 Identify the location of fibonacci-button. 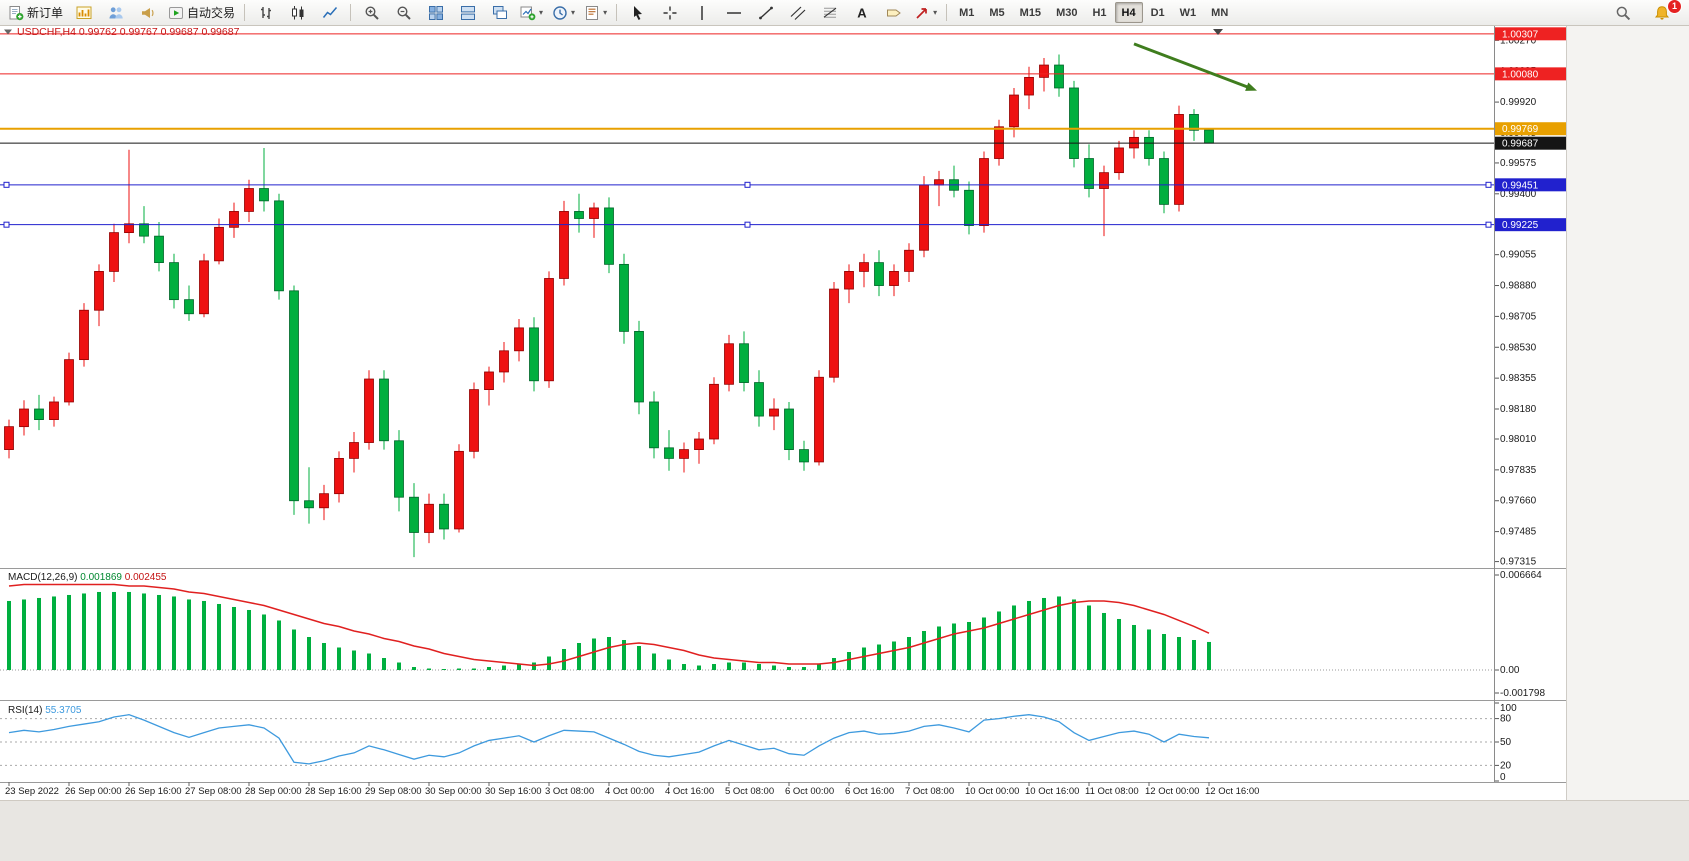
(829, 12).